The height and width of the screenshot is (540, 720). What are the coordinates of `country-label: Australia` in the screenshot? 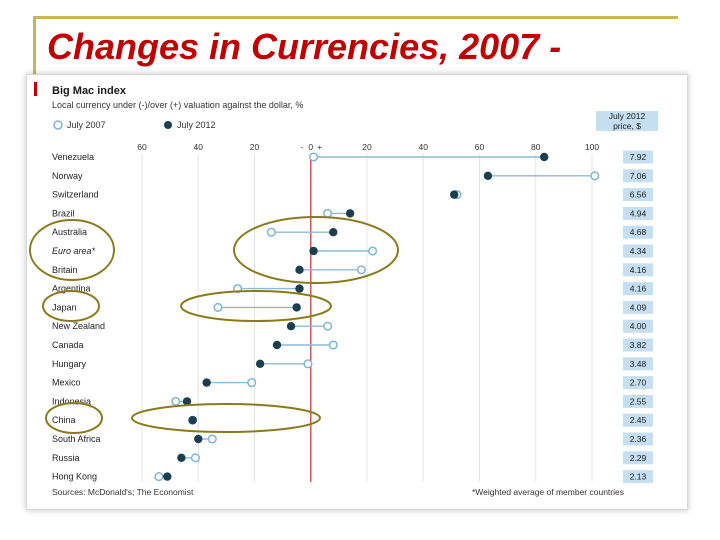 It's located at (69, 232).